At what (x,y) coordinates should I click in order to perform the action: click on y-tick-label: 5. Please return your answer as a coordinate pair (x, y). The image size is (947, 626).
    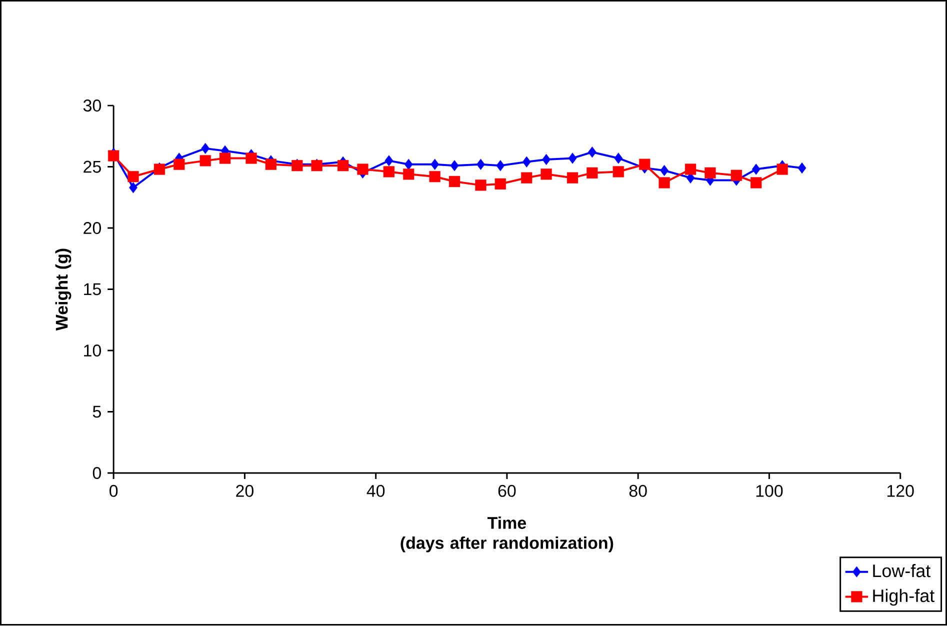
    Looking at the image, I should click on (96, 412).